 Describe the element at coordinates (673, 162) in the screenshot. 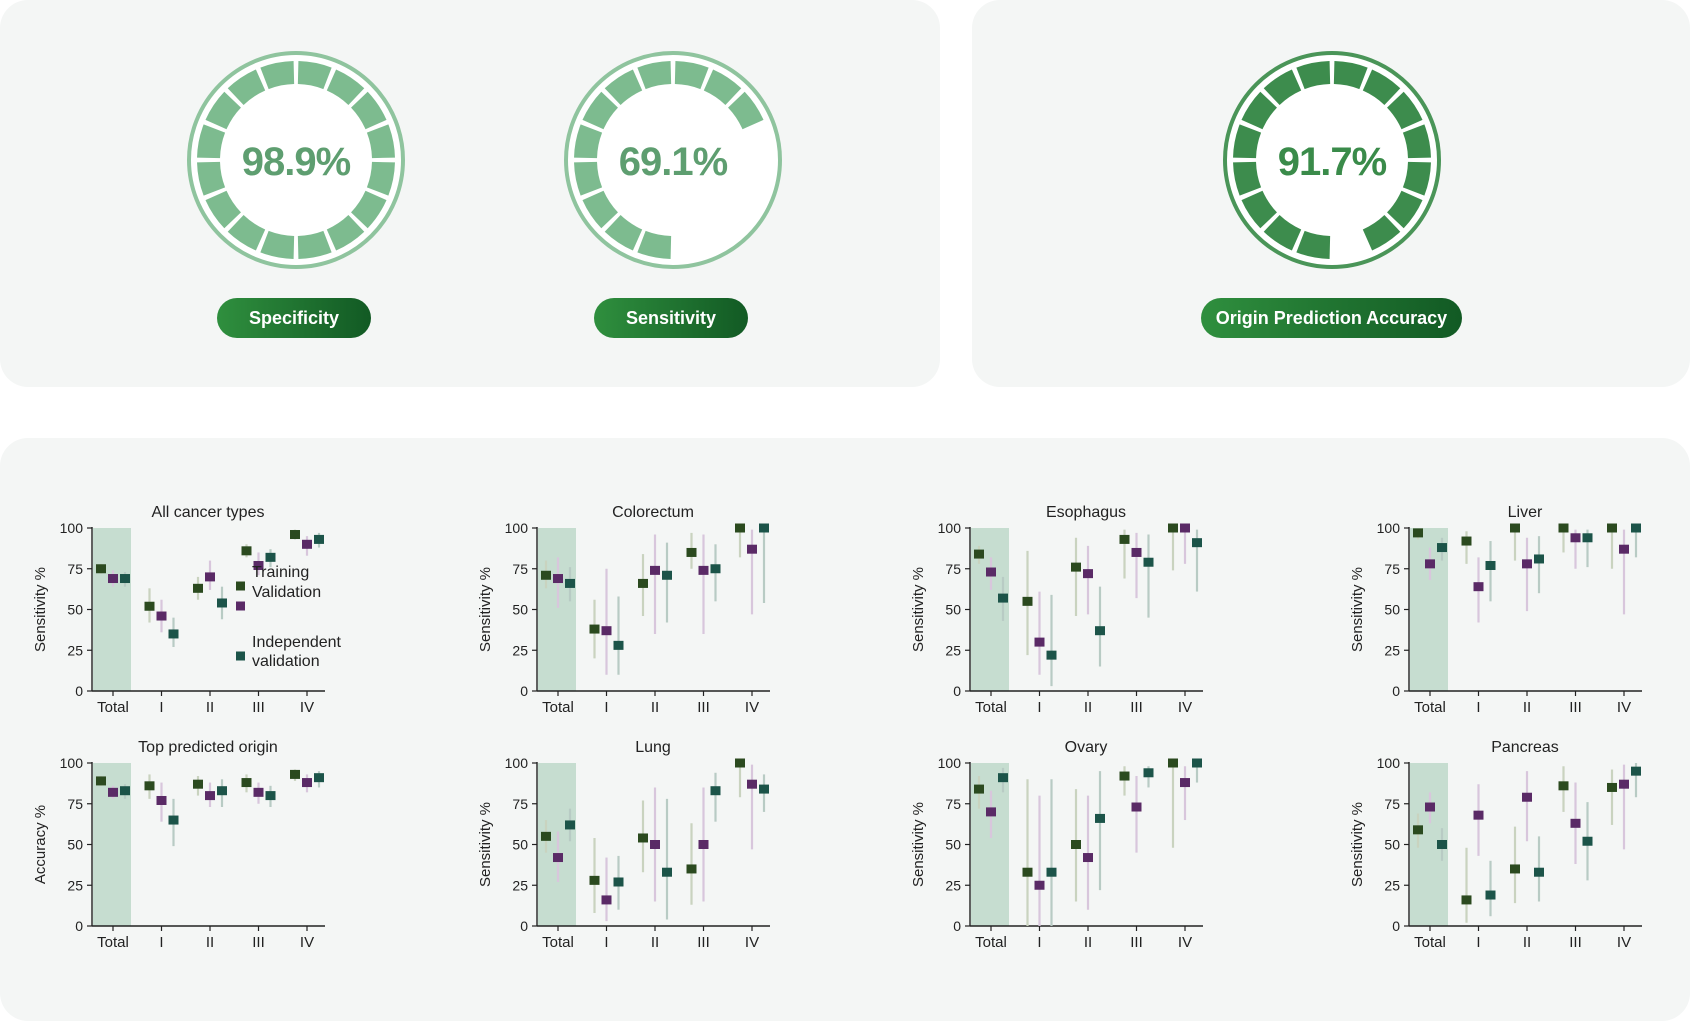

I see `gauge-value: 69.1%` at that location.